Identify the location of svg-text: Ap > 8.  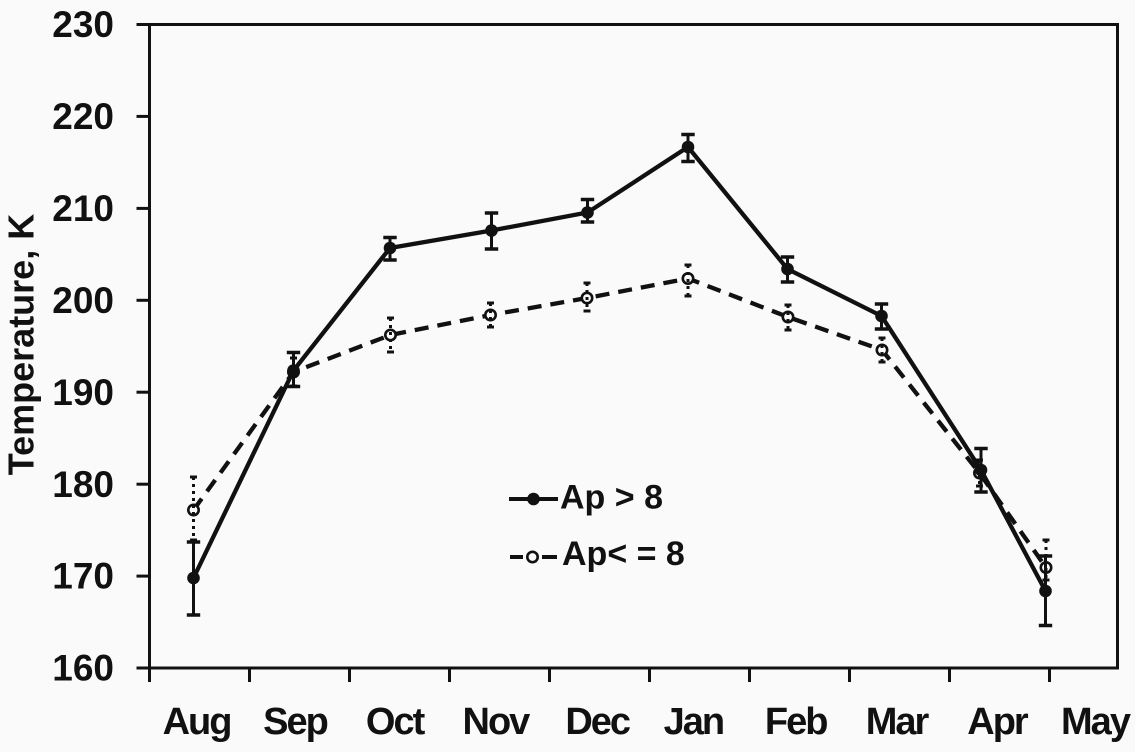
(611, 498).